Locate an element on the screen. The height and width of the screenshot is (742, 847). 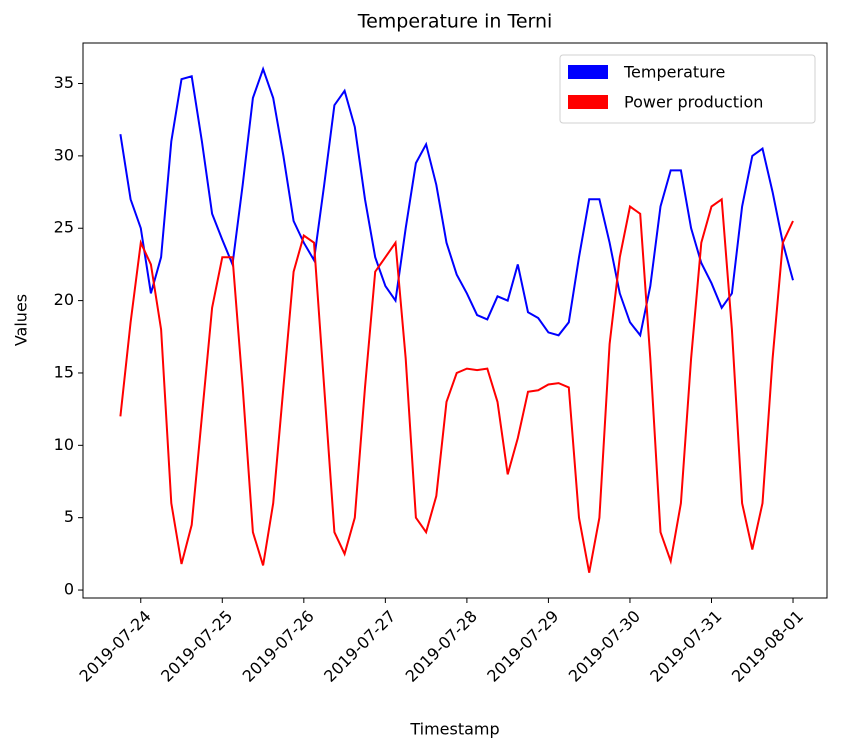
x-tick-label: 2019-07-29 is located at coordinates (522, 646).